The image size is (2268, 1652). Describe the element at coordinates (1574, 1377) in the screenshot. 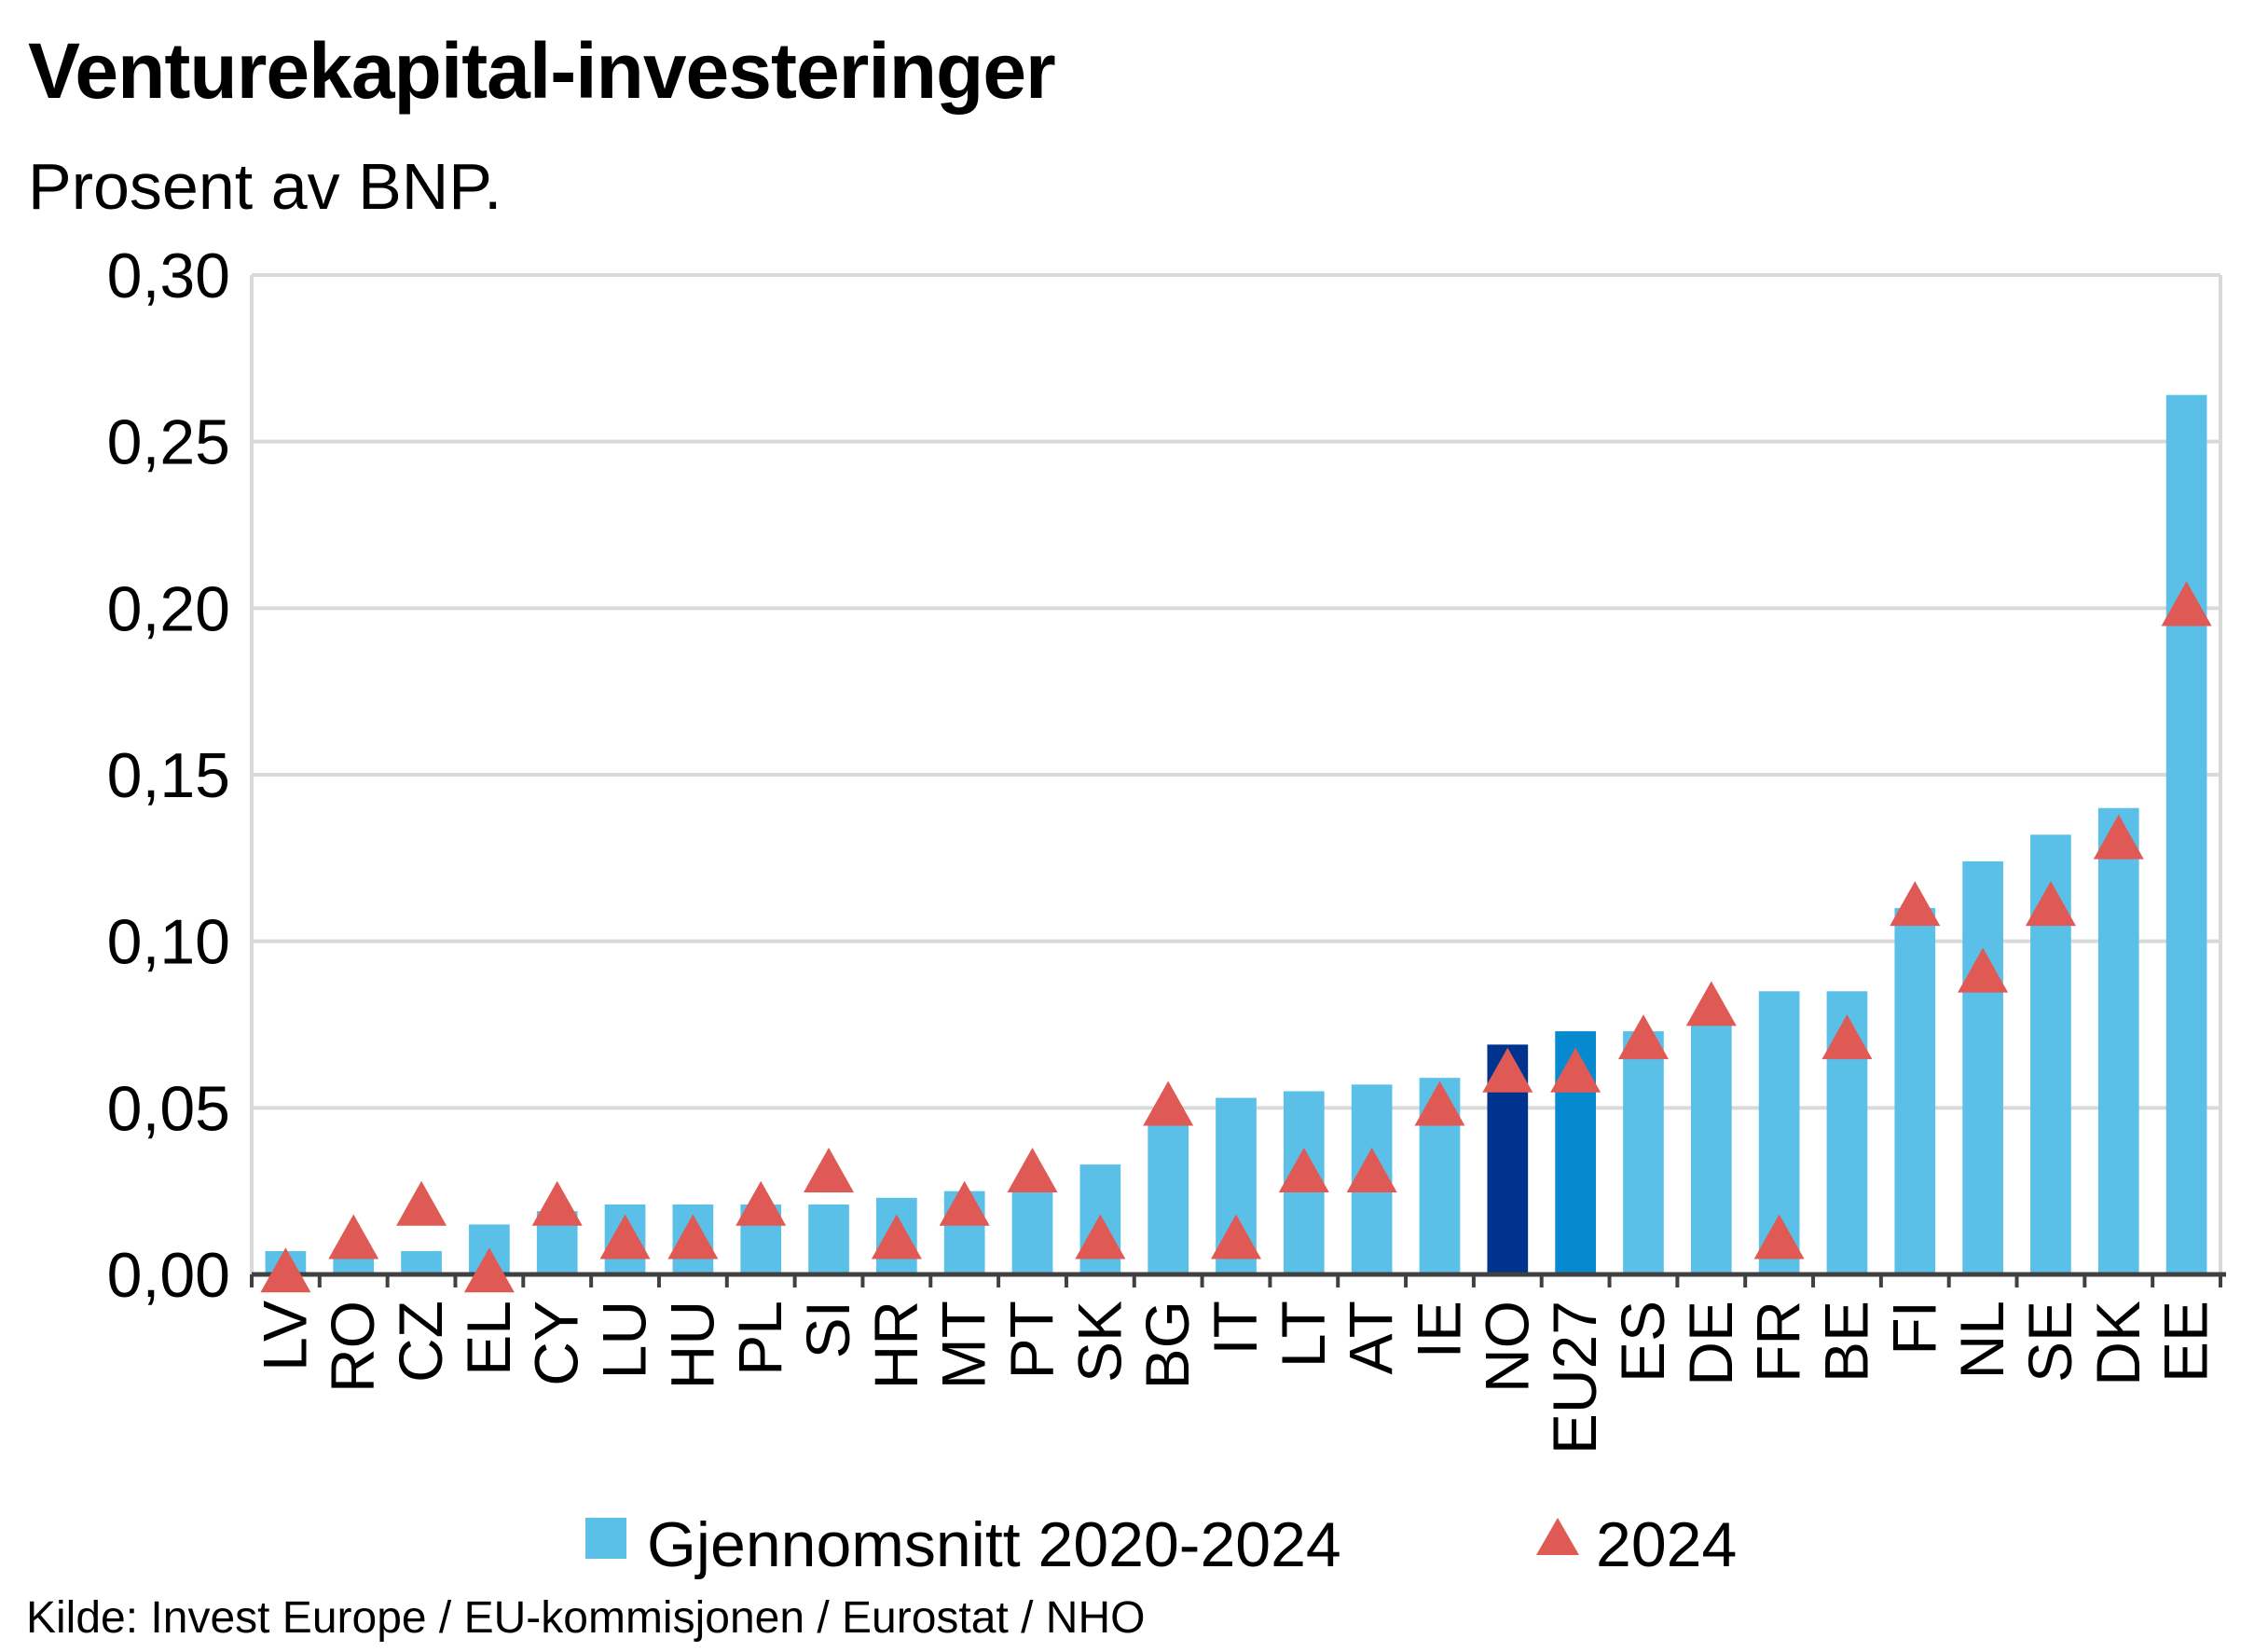

I see `x-category-label: EU27` at that location.